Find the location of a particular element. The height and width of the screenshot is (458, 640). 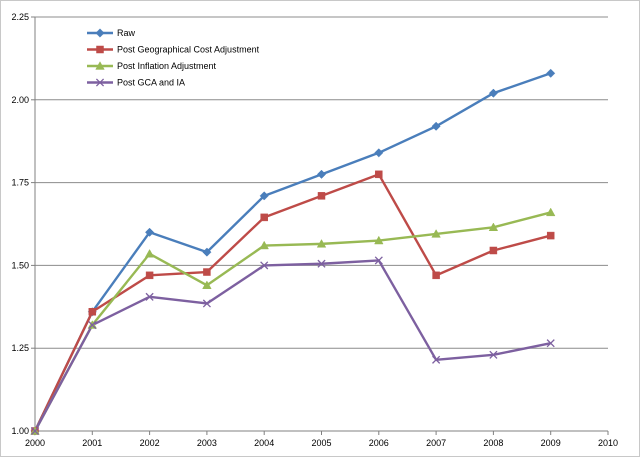

x-tick-label: 2007 is located at coordinates (436, 443).